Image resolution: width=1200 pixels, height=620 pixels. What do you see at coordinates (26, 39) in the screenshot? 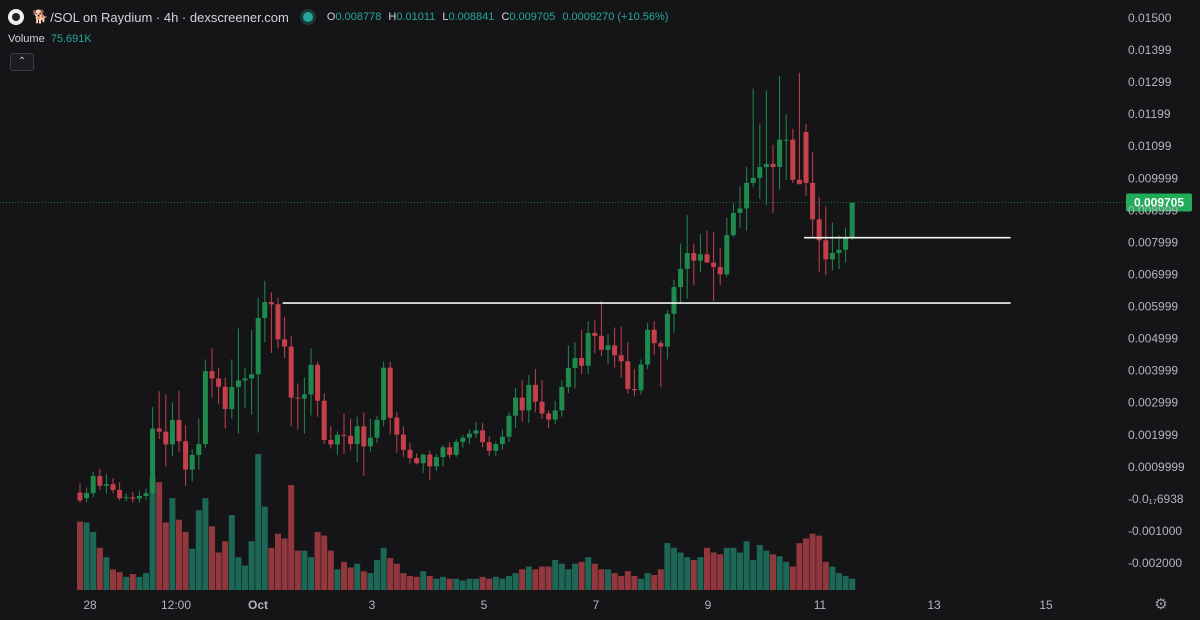
I see `volume-label: Volume` at bounding box center [26, 39].